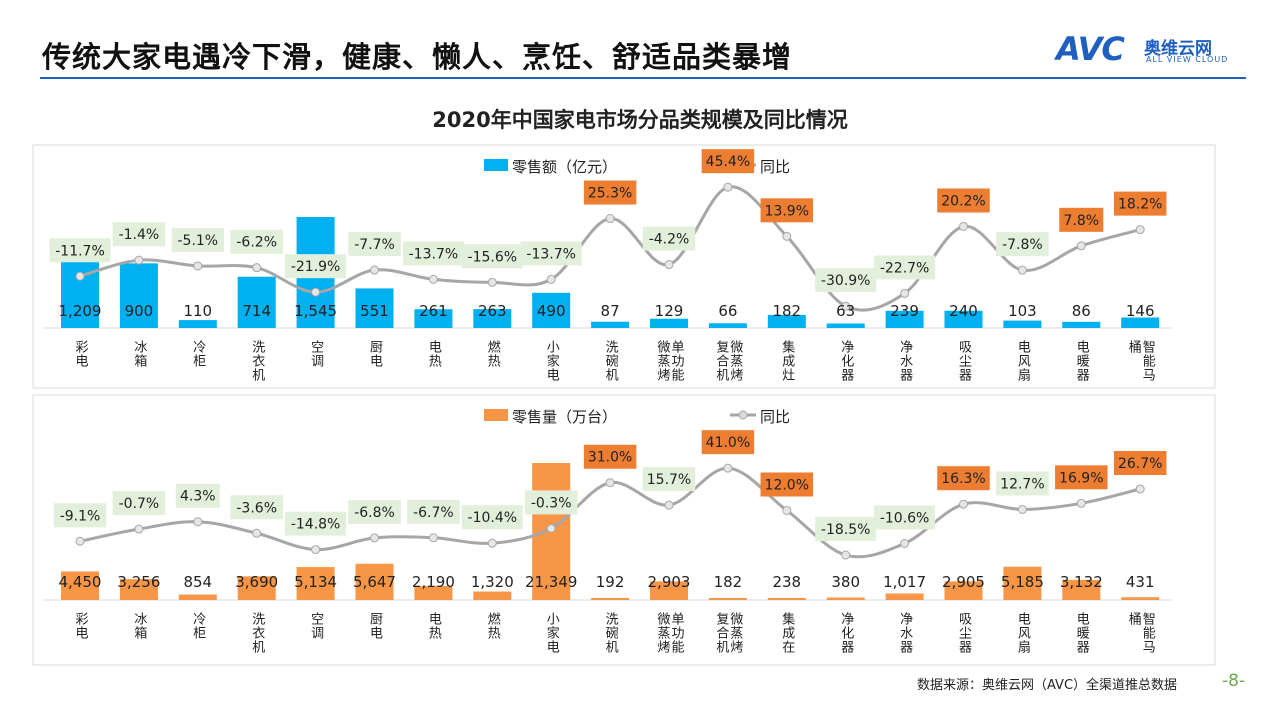  Describe the element at coordinates (775, 417) in the screenshot. I see `legend-line-label: 同比` at that location.